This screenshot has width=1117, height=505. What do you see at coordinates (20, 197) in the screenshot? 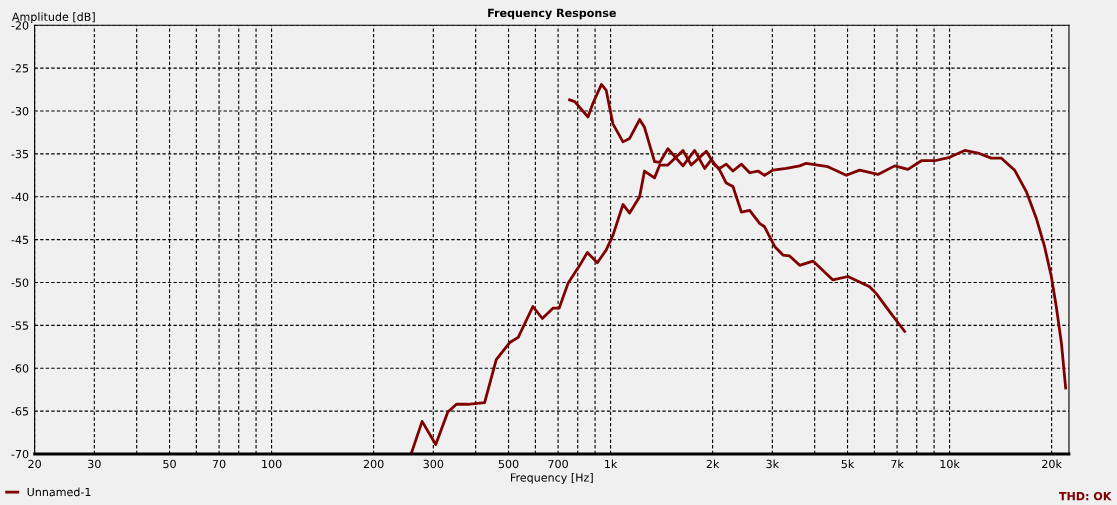
I see `y-tick-label: -40` at bounding box center [20, 197].